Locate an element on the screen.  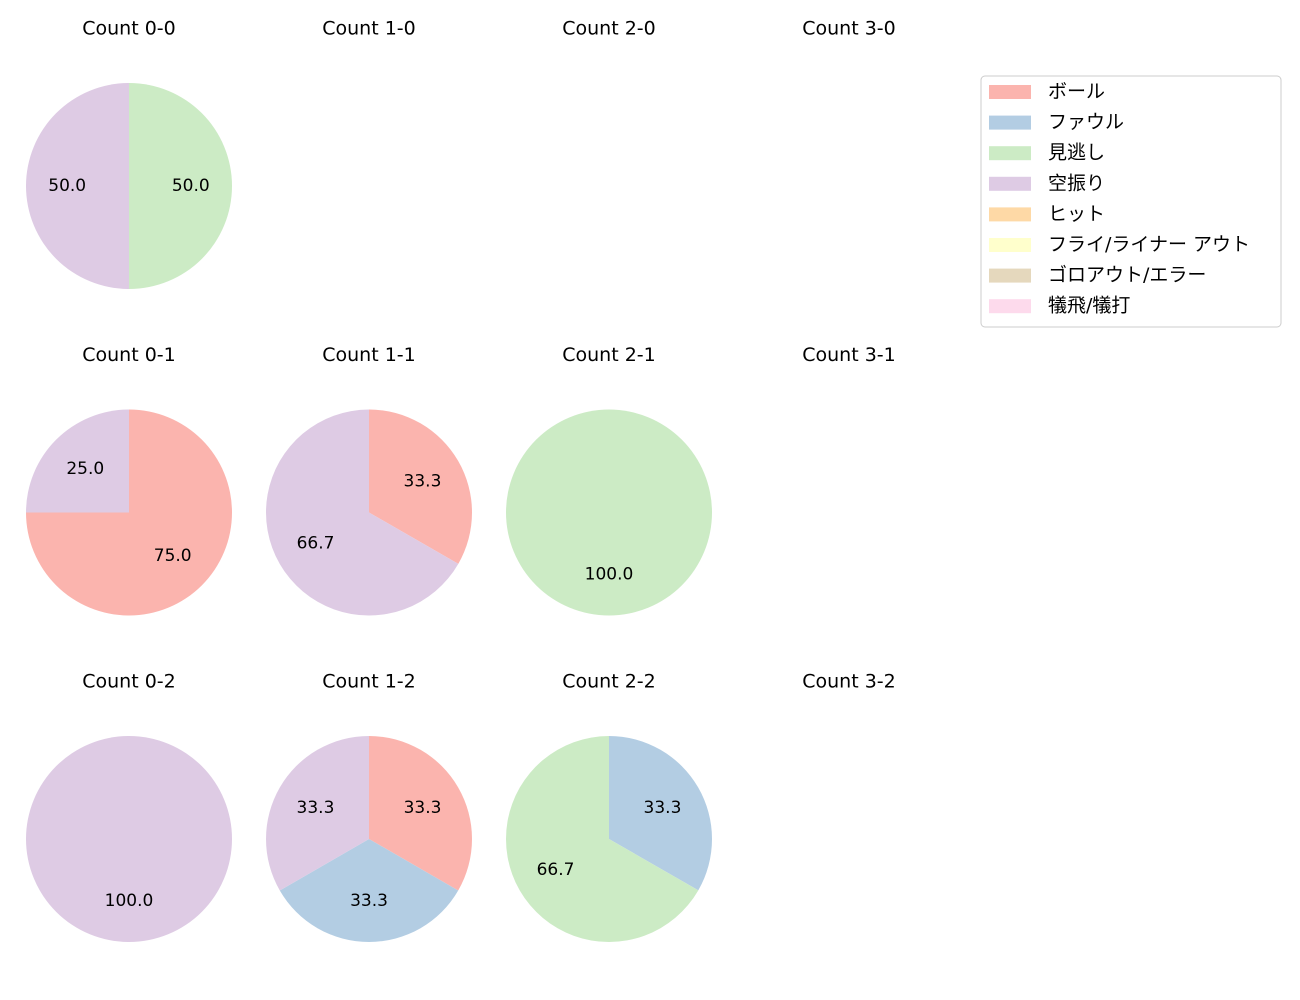
legend-label: 見逃し is located at coordinates (1076, 153).